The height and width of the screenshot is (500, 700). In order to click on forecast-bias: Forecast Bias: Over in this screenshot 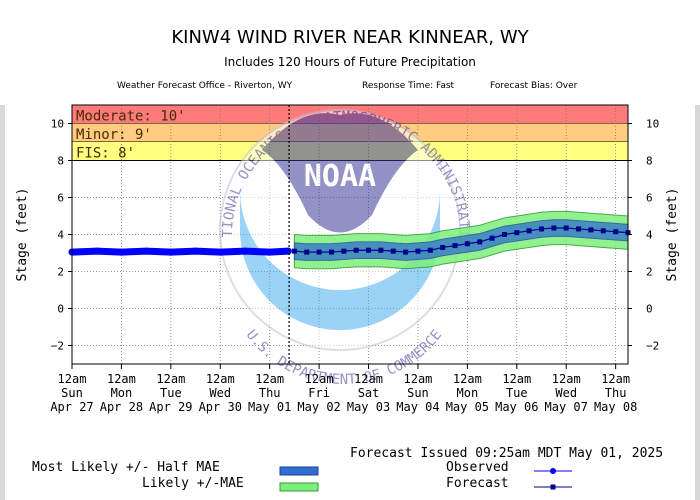, I will do `click(534, 86)`.